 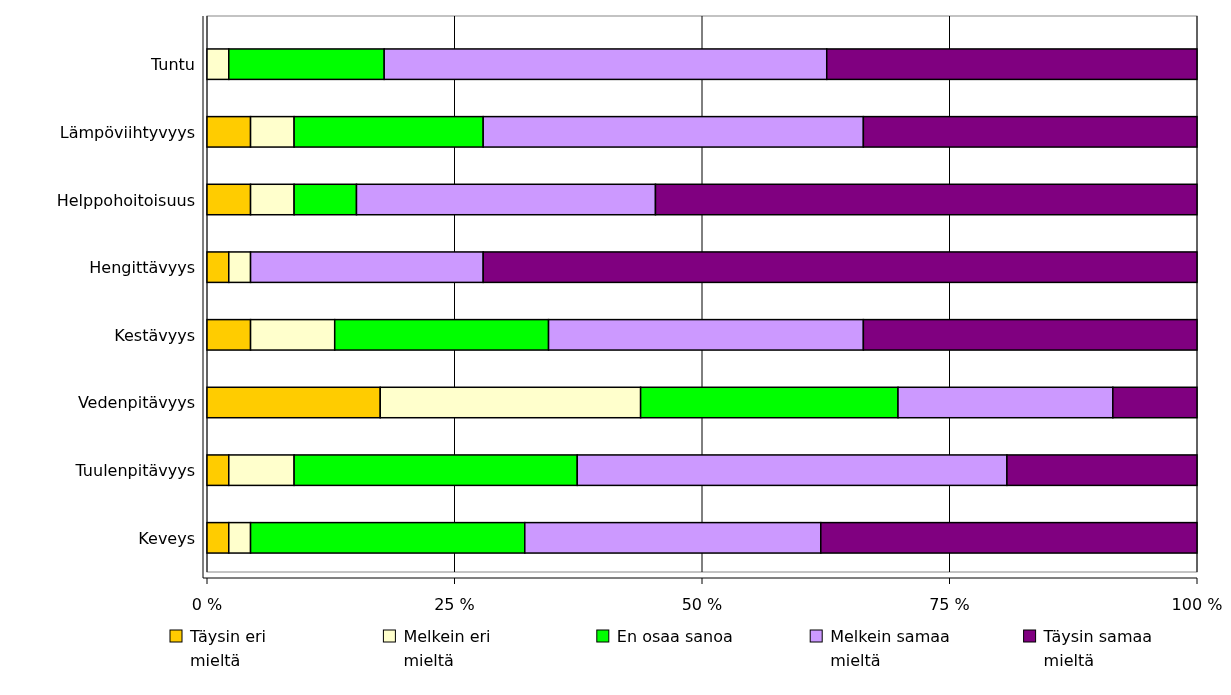 I want to click on y-tick-label: Tuntu, so click(x=172, y=65).